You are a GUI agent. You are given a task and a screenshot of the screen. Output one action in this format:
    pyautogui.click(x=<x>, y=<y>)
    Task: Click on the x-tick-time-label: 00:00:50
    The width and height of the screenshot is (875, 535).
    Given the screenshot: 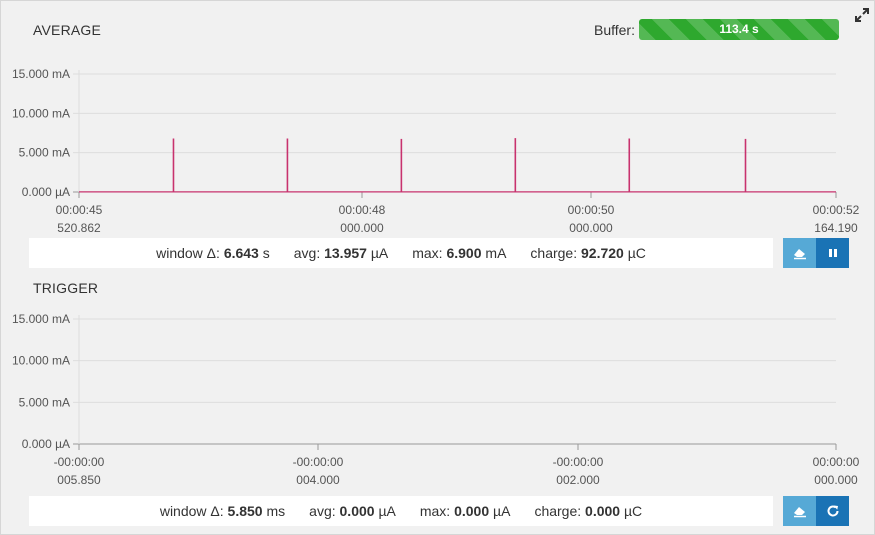 What is the action you would take?
    pyautogui.click(x=591, y=210)
    